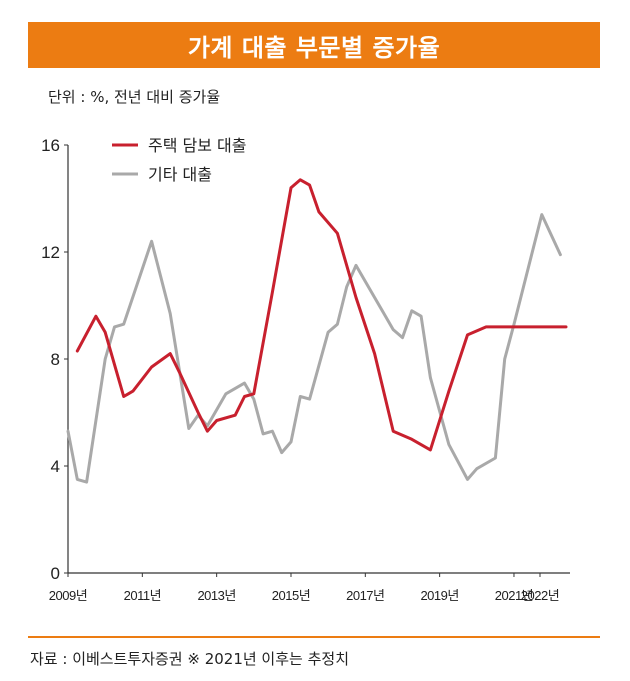  What do you see at coordinates (291, 595) in the screenshot?
I see `x-tick-label-3: 2015년` at bounding box center [291, 595].